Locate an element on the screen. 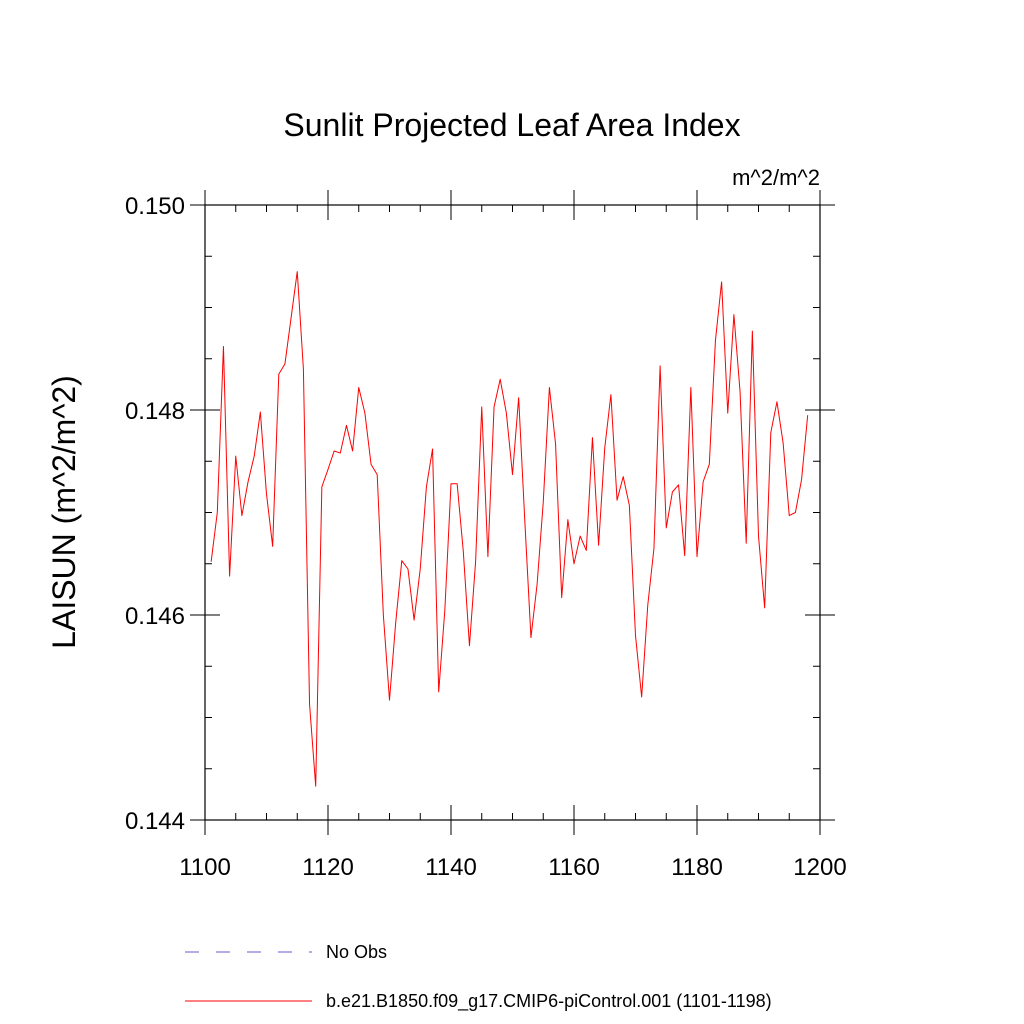 The height and width of the screenshot is (1024, 1024). y-axis-label: LAISUN (m^2/m^2) is located at coordinates (64, 512).